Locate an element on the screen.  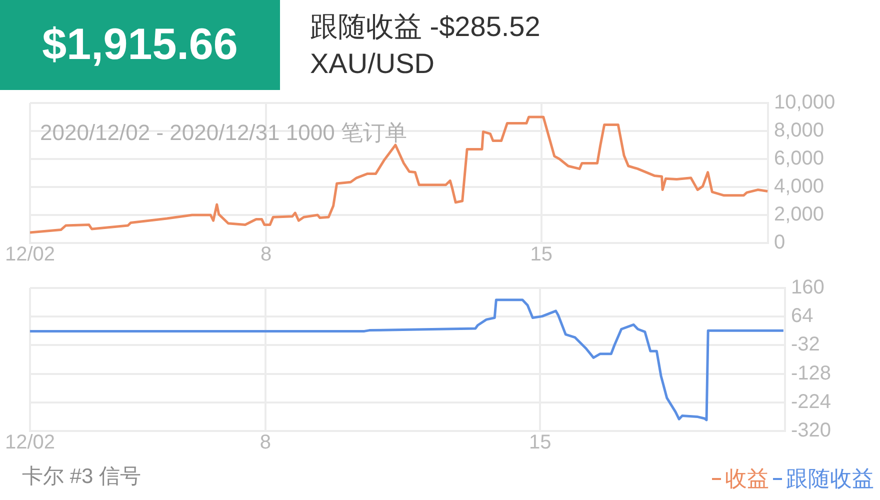
legend-label: 收益 is located at coordinates (747, 479).